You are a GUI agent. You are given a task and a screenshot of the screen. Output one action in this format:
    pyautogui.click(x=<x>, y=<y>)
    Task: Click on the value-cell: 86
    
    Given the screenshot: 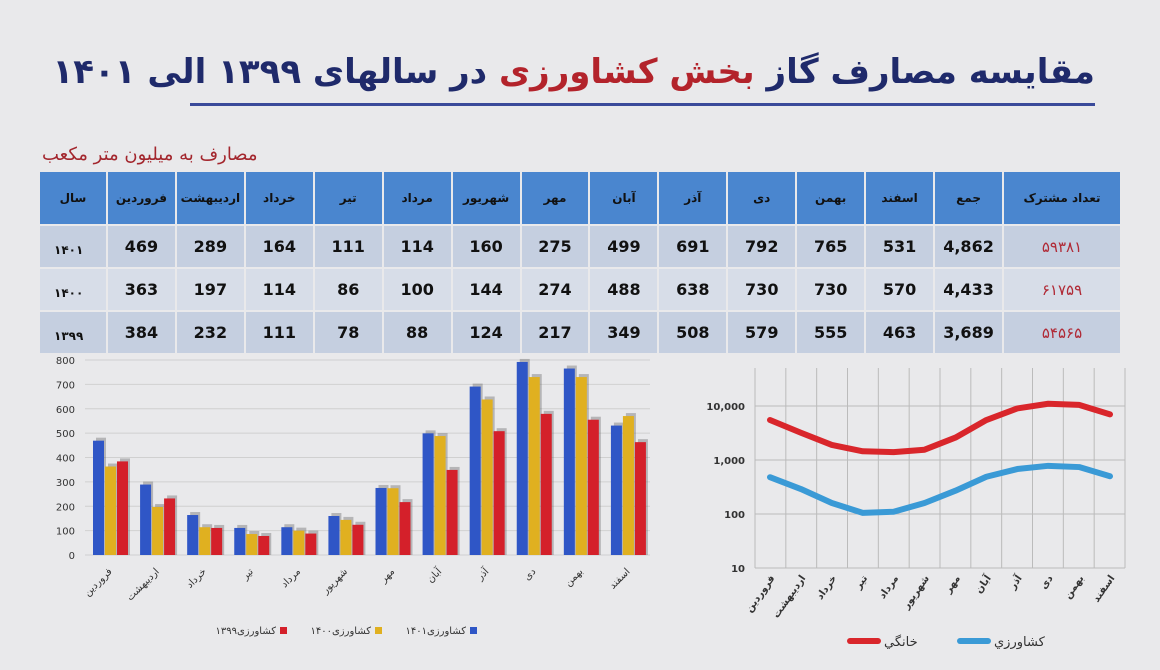 What is the action you would take?
    pyautogui.click(x=348, y=289)
    